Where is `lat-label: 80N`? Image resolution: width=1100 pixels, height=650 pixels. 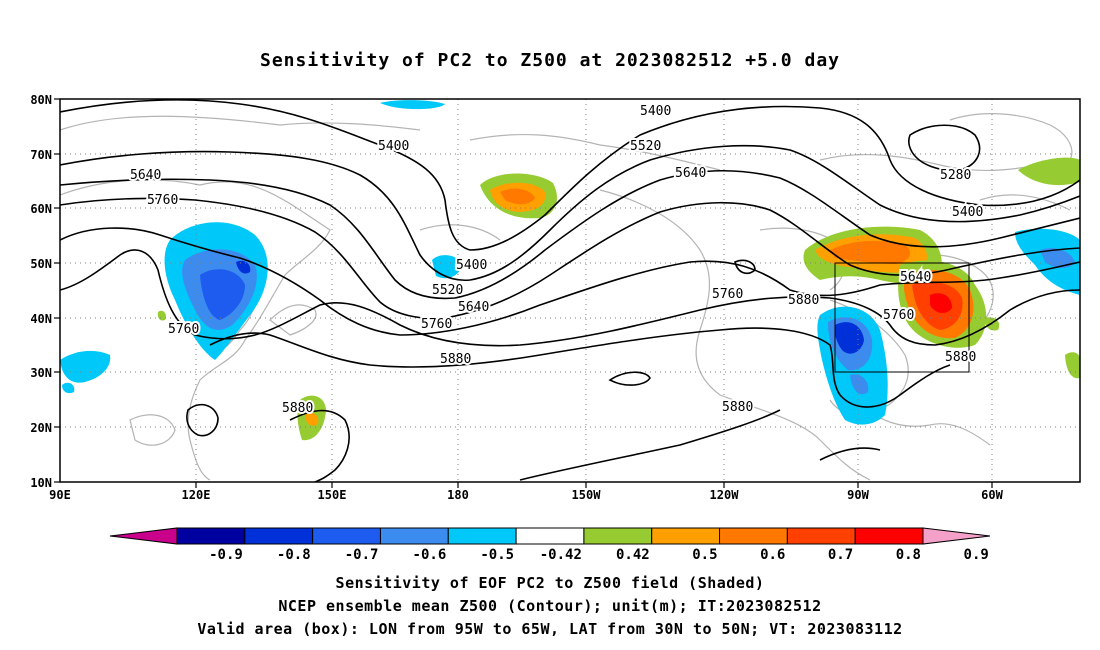
lat-label: 80N is located at coordinates (41, 100).